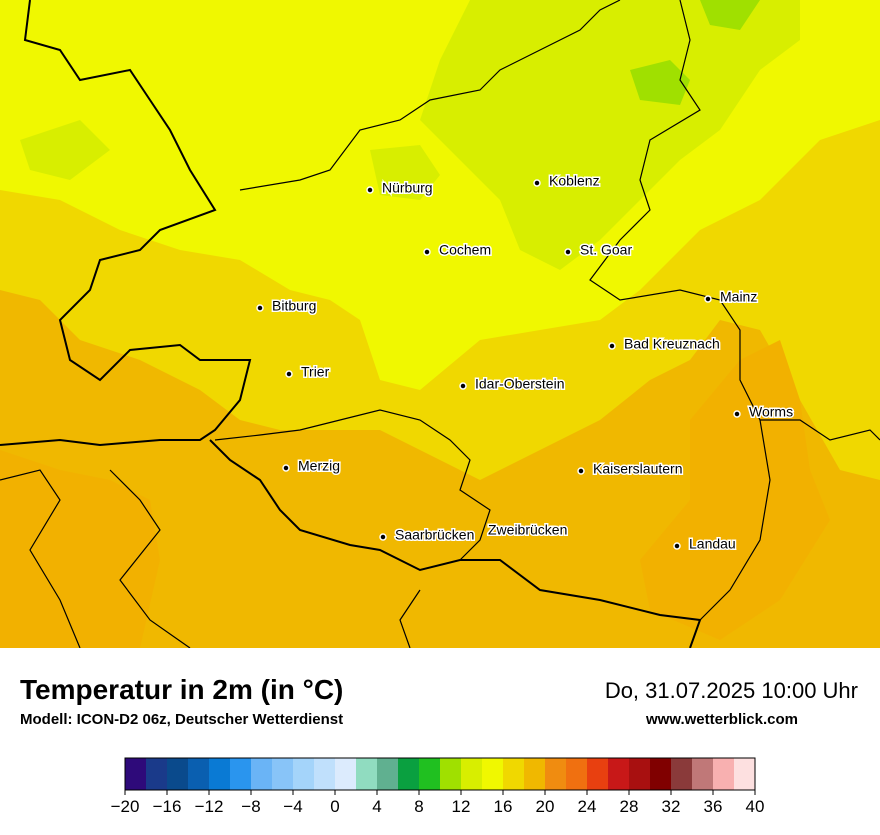 This screenshot has width=880, height=835. I want to click on city-label: Idar-Oberstein, so click(519, 384).